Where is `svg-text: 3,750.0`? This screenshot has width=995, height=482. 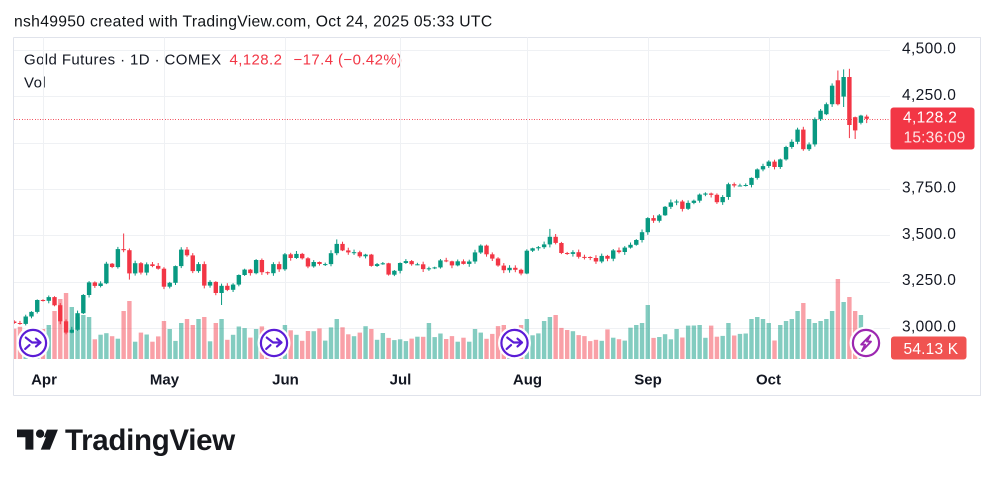
svg-text: 3,750.0 is located at coordinates (929, 188).